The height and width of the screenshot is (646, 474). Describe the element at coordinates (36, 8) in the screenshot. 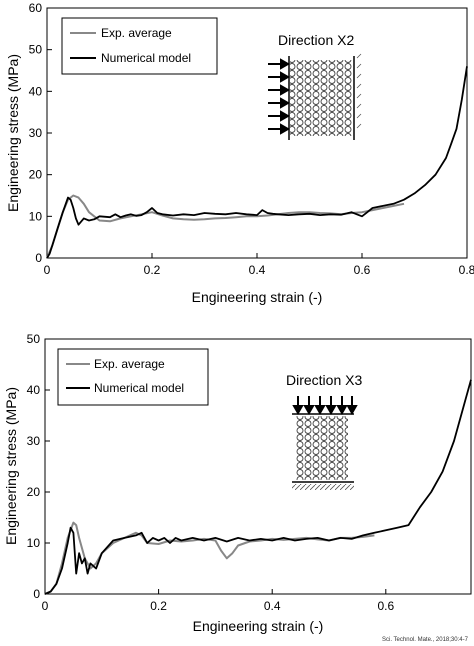

I see `y-tick-label: 60` at that location.